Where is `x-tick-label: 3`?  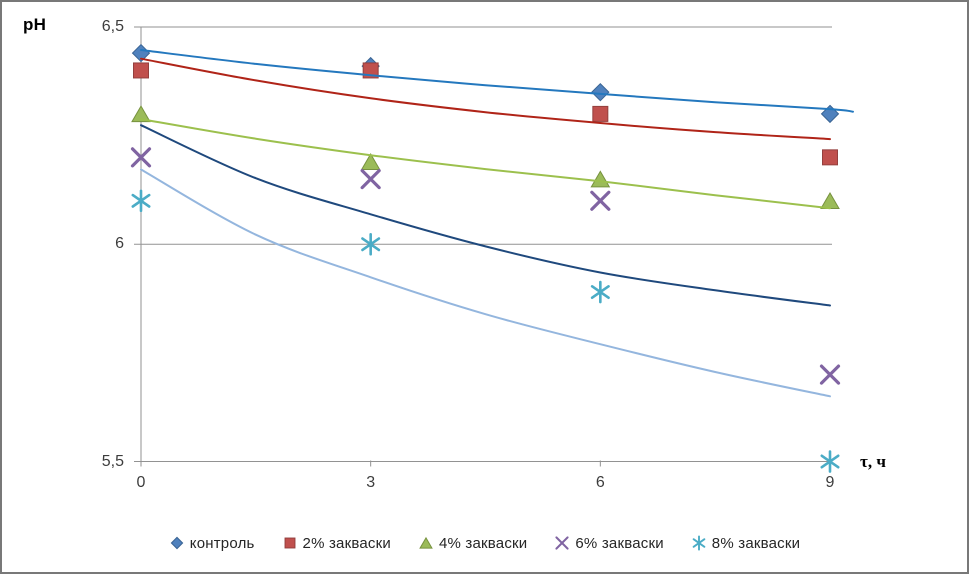 x-tick-label: 3 is located at coordinates (371, 482).